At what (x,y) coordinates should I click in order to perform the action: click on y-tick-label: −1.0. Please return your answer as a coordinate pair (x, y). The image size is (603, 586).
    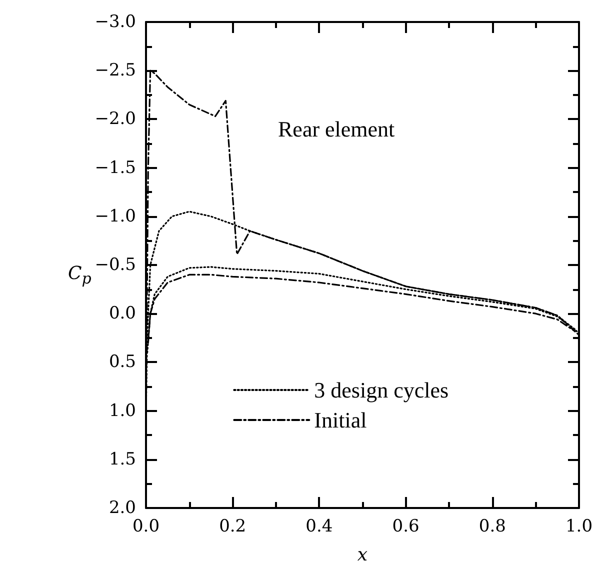
    Looking at the image, I should click on (115, 216).